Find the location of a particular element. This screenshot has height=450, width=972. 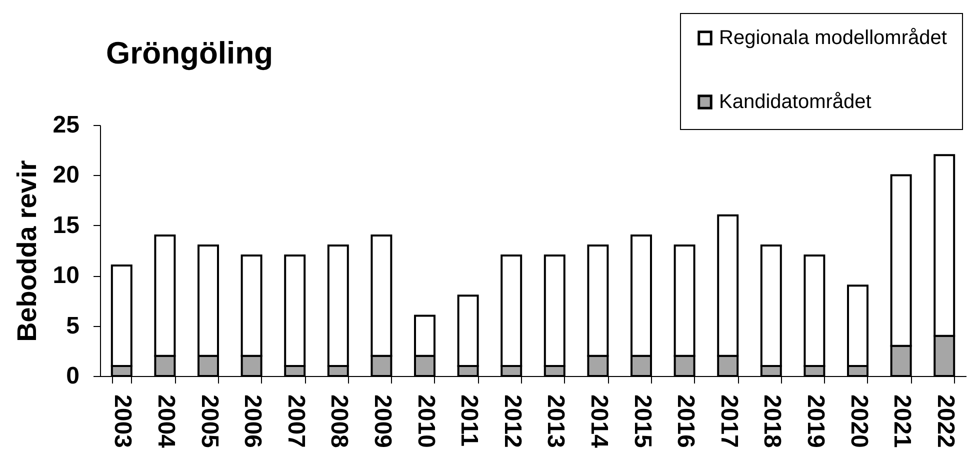

legend-label: Regionala modellområdet is located at coordinates (833, 38).